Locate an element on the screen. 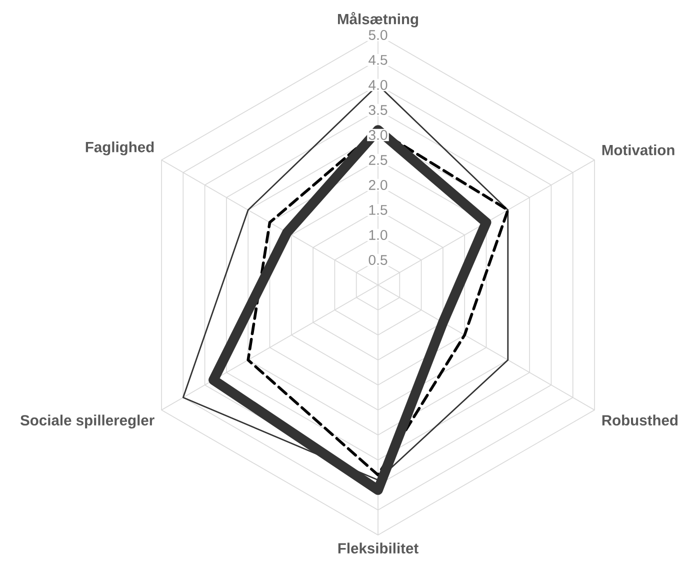 The height and width of the screenshot is (573, 700). y-tick-label: 2.5 is located at coordinates (378, 160).